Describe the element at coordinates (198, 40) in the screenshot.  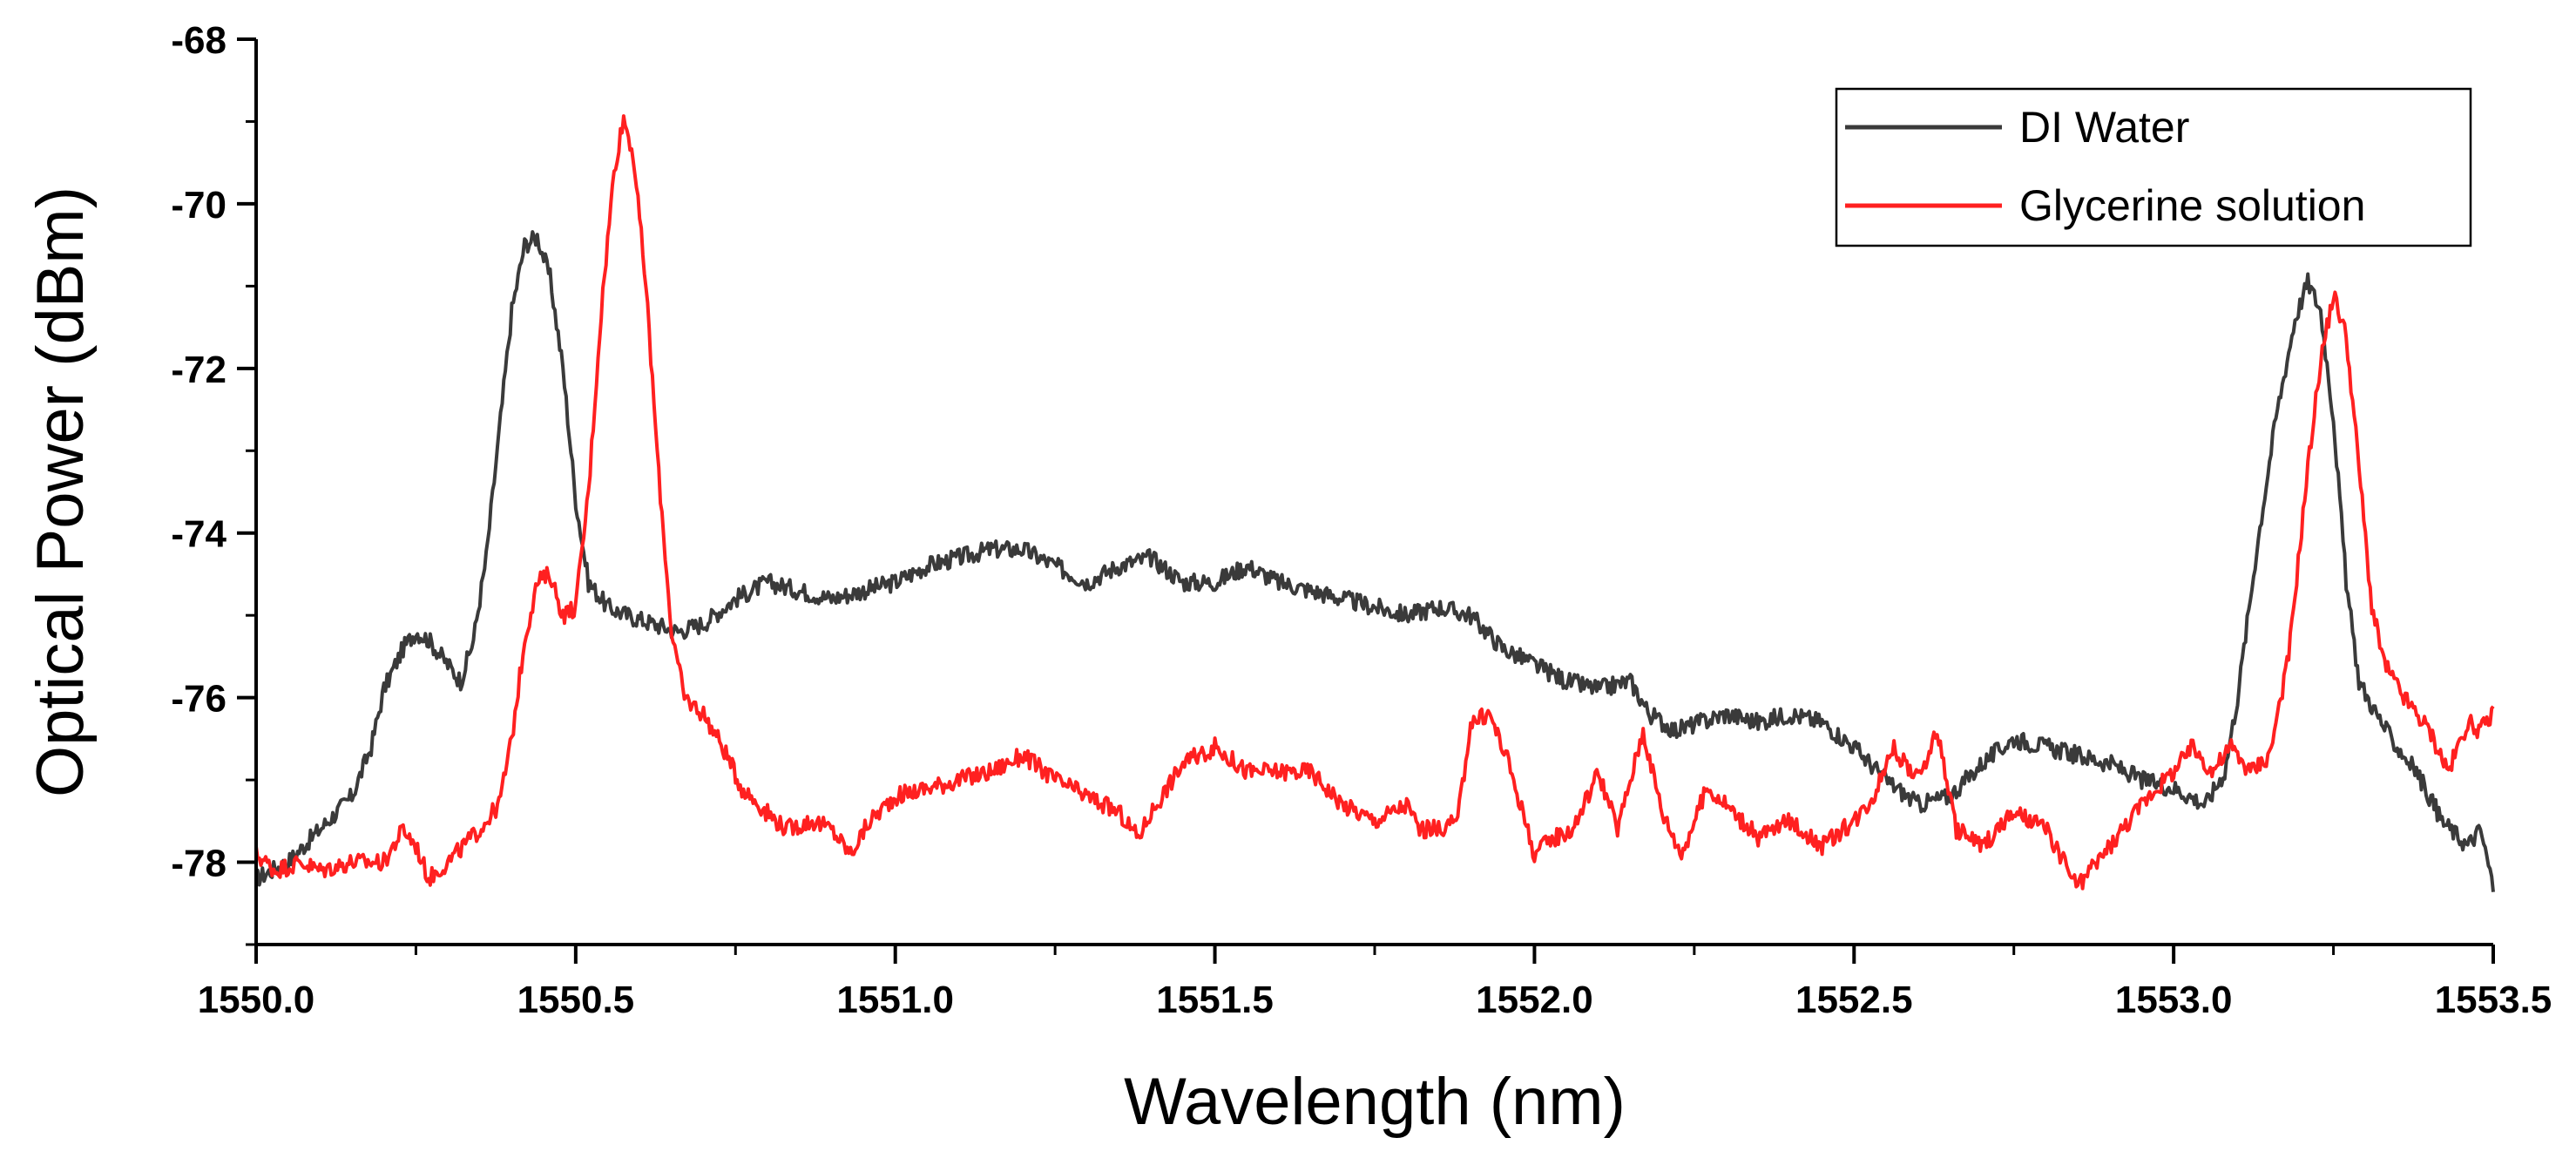
I see `y-tick-label: -68` at that location.